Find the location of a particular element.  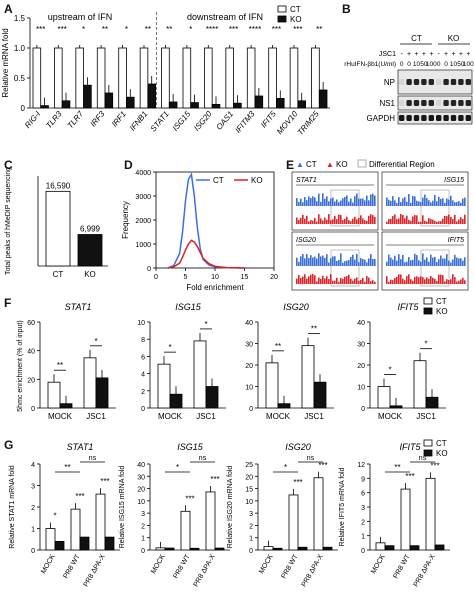

panel-g-ytick-label: 2 is located at coordinates (143, 526).